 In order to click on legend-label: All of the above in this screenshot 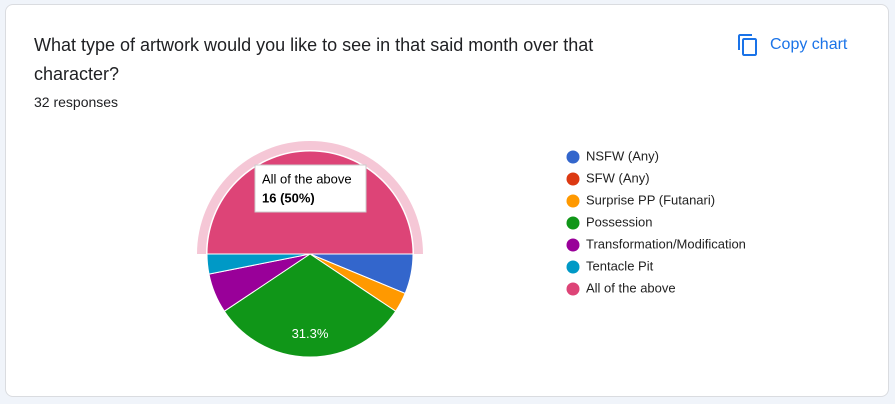, I will do `click(631, 287)`.